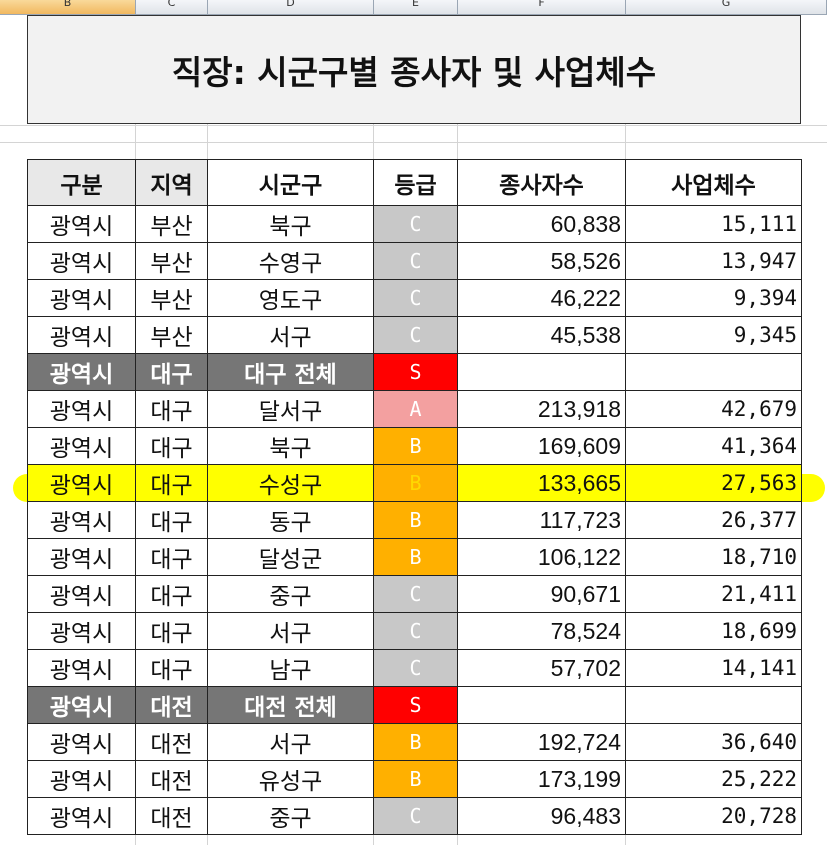 This screenshot has width=827, height=845. Describe the element at coordinates (68, 7) in the screenshot. I see `column-header-b: B` at that location.